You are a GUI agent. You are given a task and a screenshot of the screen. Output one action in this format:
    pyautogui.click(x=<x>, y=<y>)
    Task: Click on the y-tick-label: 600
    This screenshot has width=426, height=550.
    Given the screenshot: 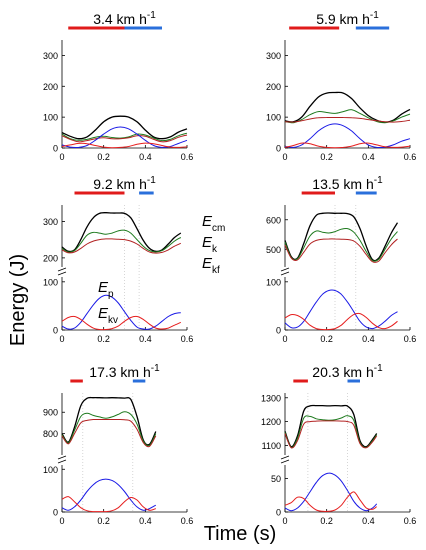 What is the action you would take?
    pyautogui.click(x=273, y=220)
    